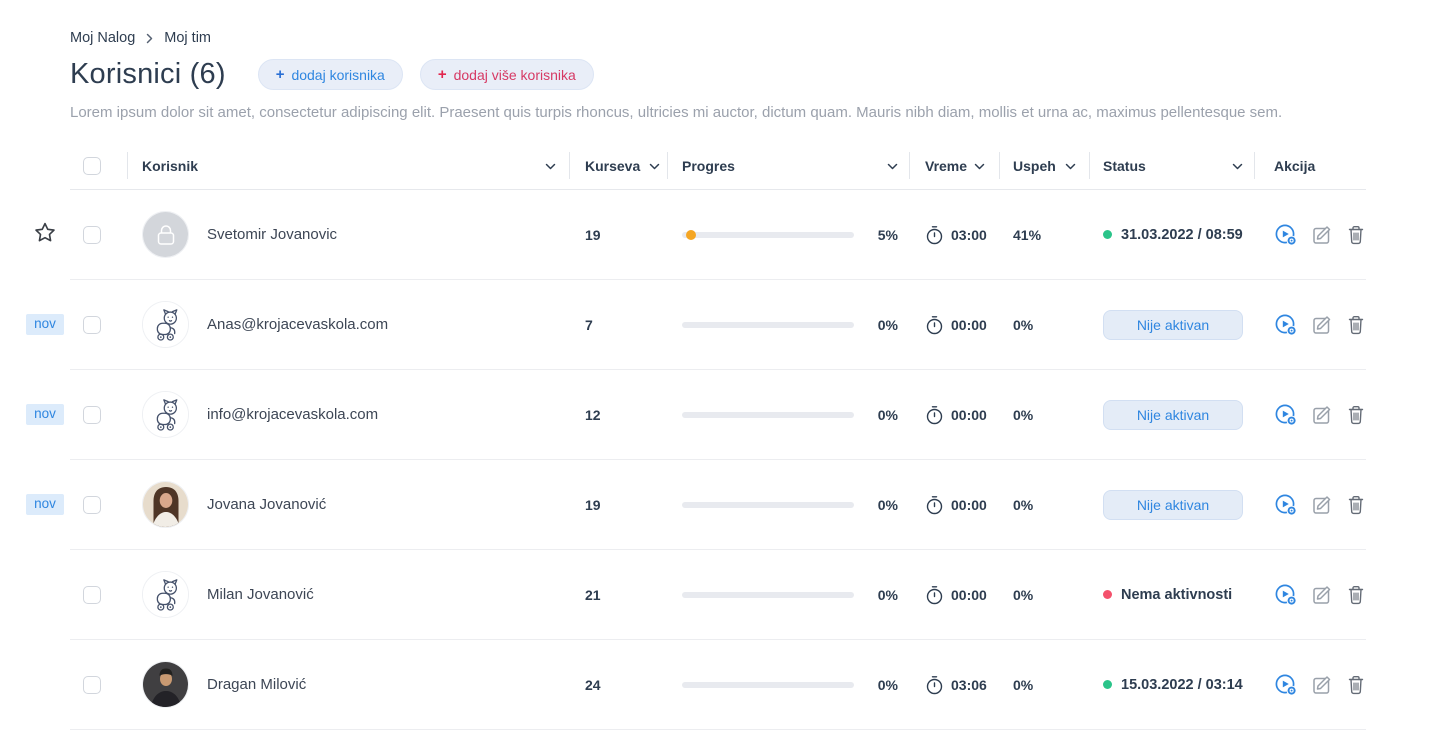 The height and width of the screenshot is (756, 1440). What do you see at coordinates (103, 38) in the screenshot?
I see `breadcrumb-item-moj-nalog: Moj Nalog` at bounding box center [103, 38].